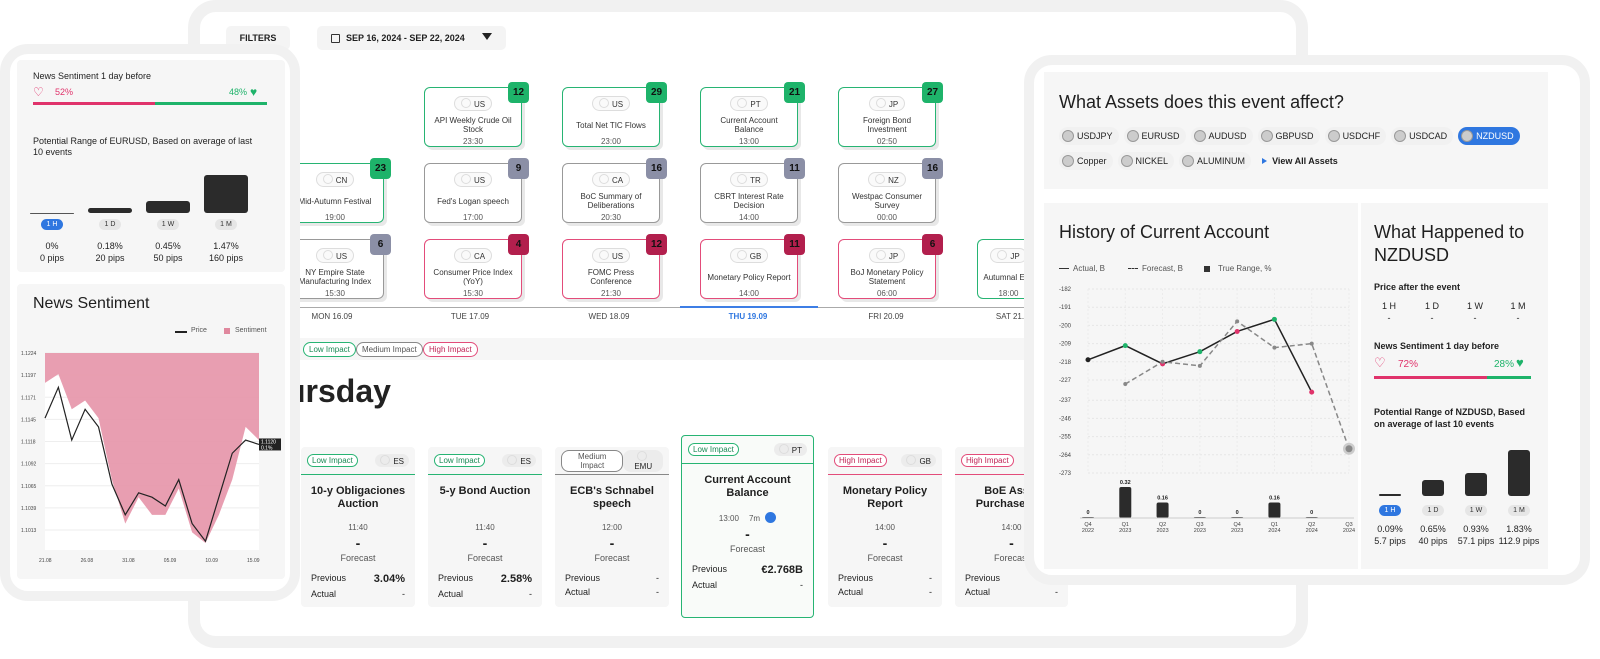 This screenshot has width=1600, height=659. What do you see at coordinates (614, 266) in the screenshot?
I see `timeline-event-card: US FOMC Press Conference 21:30 12` at bounding box center [614, 266].